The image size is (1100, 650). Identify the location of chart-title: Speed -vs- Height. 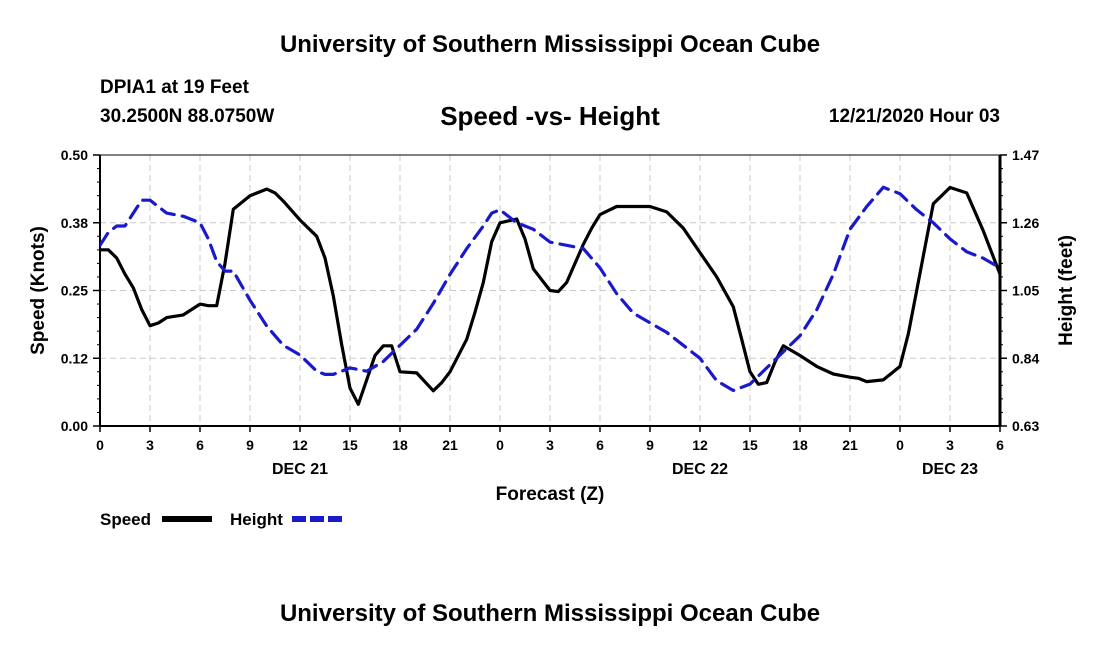
(550, 116).